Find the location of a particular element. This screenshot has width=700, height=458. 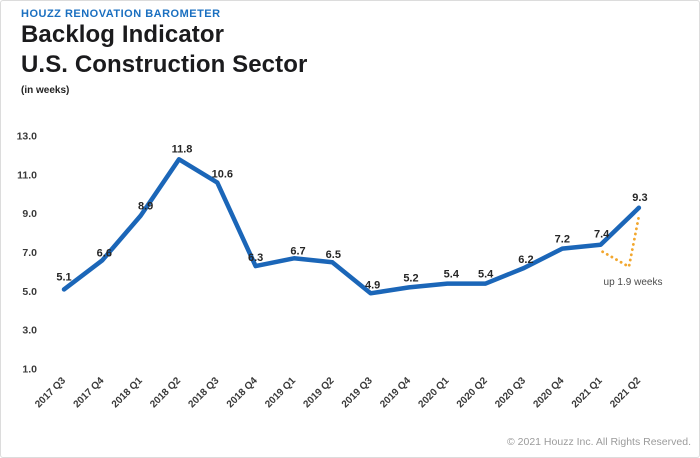

x-axis-tick-label: 2018 Q3 is located at coordinates (204, 392).